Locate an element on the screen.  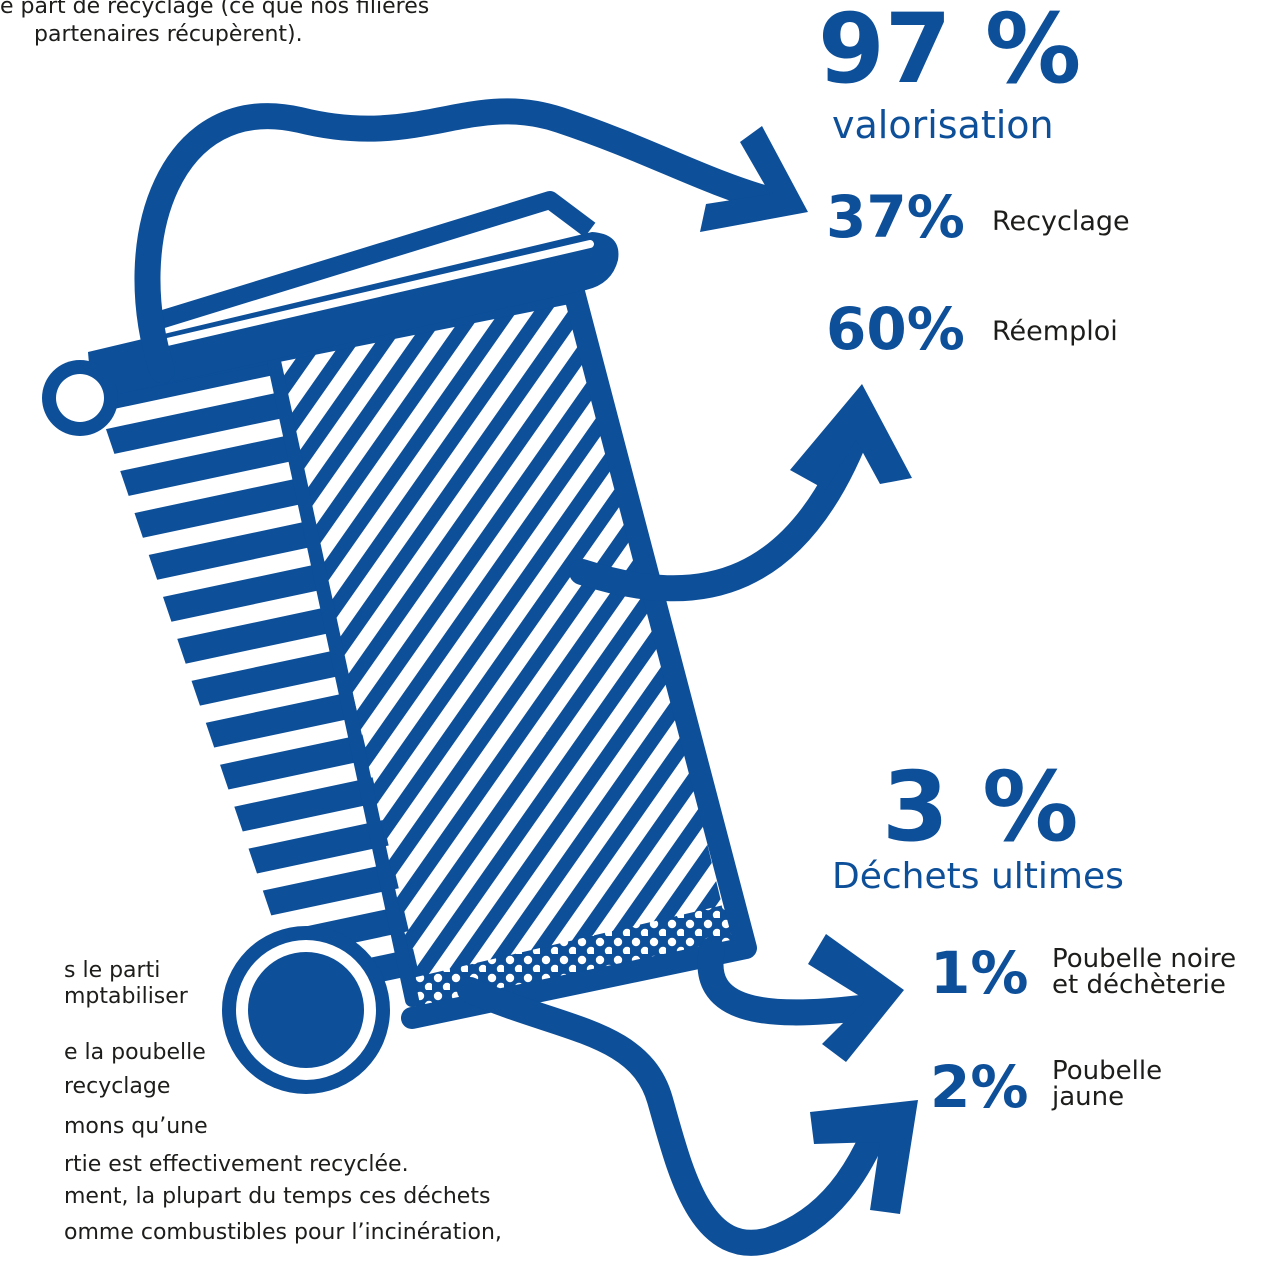
recyclage-label: Recyclage is located at coordinates (1061, 221).